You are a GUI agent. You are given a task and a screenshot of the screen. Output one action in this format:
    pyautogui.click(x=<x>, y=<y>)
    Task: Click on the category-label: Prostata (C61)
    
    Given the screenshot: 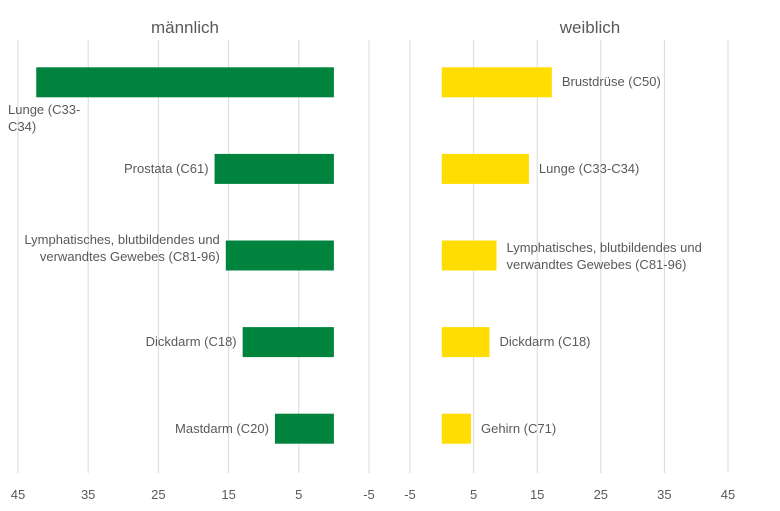 What is the action you would take?
    pyautogui.click(x=166, y=168)
    